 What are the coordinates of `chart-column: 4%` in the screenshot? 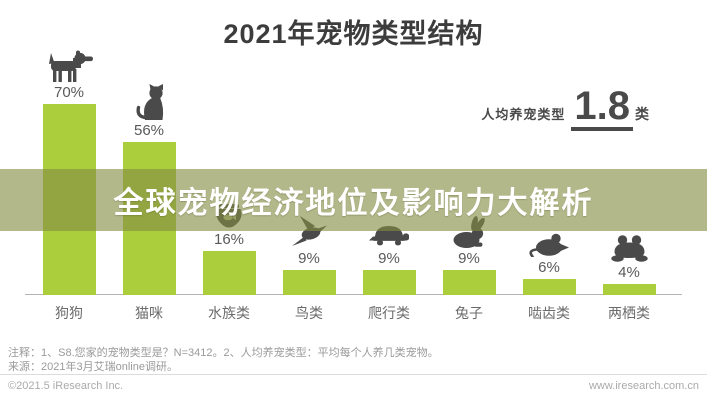 It's located at (629, 264).